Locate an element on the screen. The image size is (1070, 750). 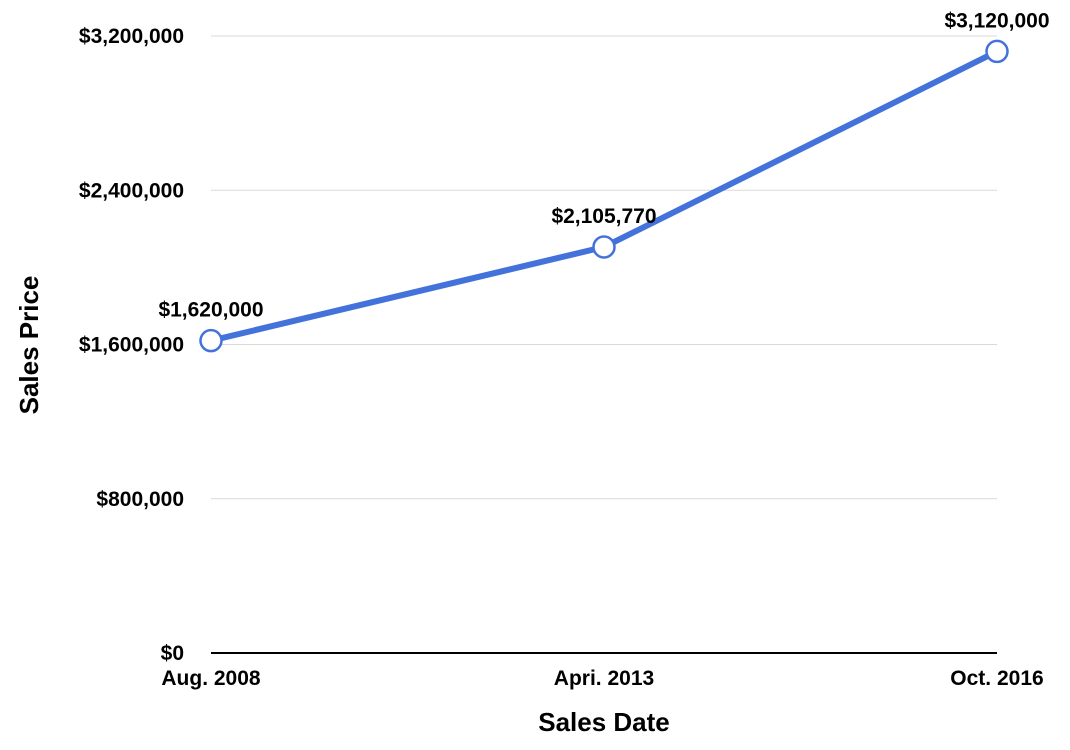
y-tick-label: $1,600,000 is located at coordinates (131, 345).